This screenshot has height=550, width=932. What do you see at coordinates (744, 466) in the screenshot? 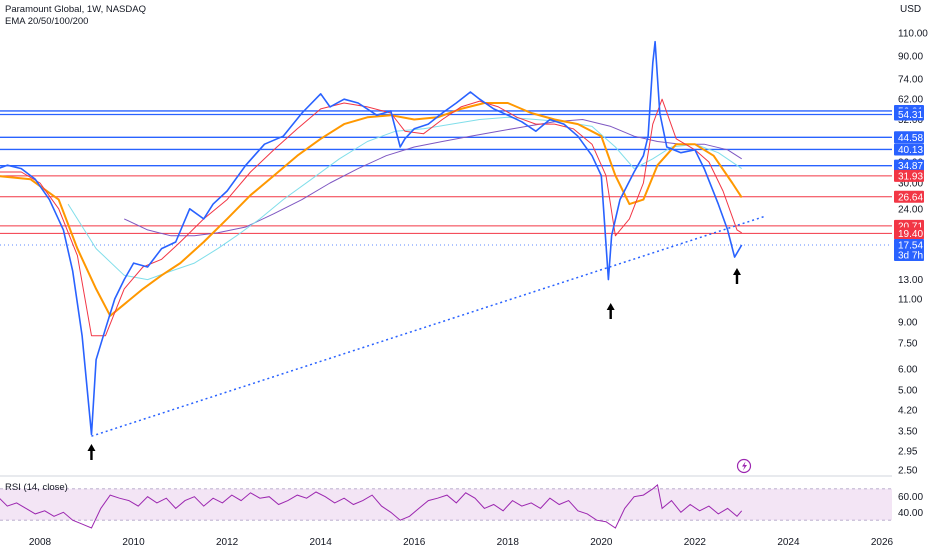
I see `alert-lightning-icon` at bounding box center [744, 466].